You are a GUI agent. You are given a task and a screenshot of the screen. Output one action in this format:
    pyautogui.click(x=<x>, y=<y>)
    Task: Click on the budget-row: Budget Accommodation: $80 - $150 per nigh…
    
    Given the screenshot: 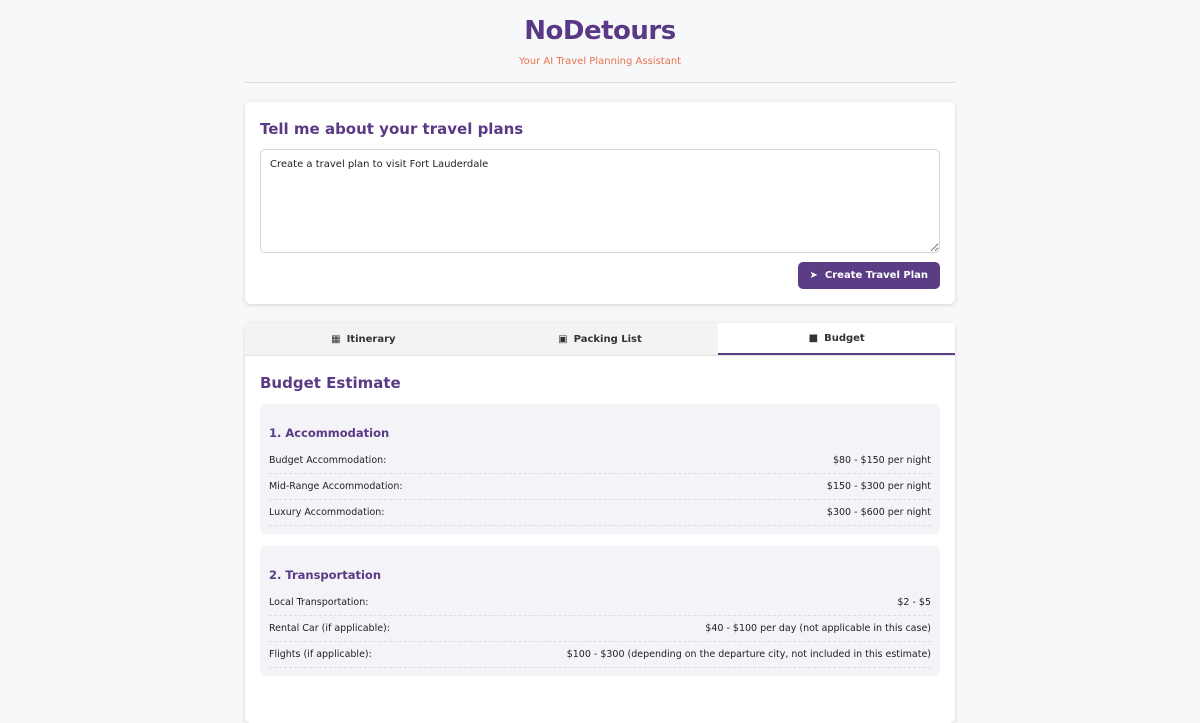 What is the action you would take?
    pyautogui.click(x=600, y=461)
    